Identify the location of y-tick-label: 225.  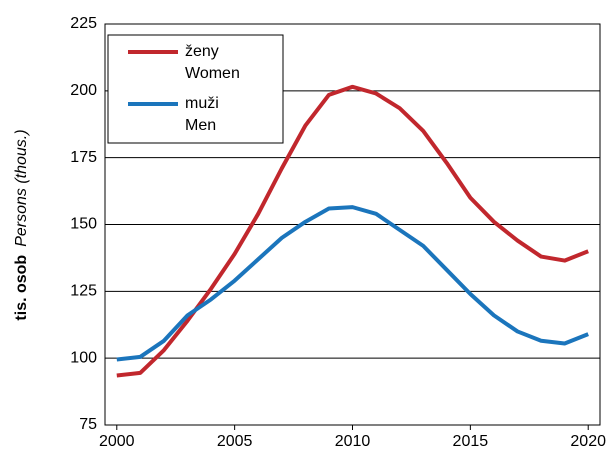
(83, 23).